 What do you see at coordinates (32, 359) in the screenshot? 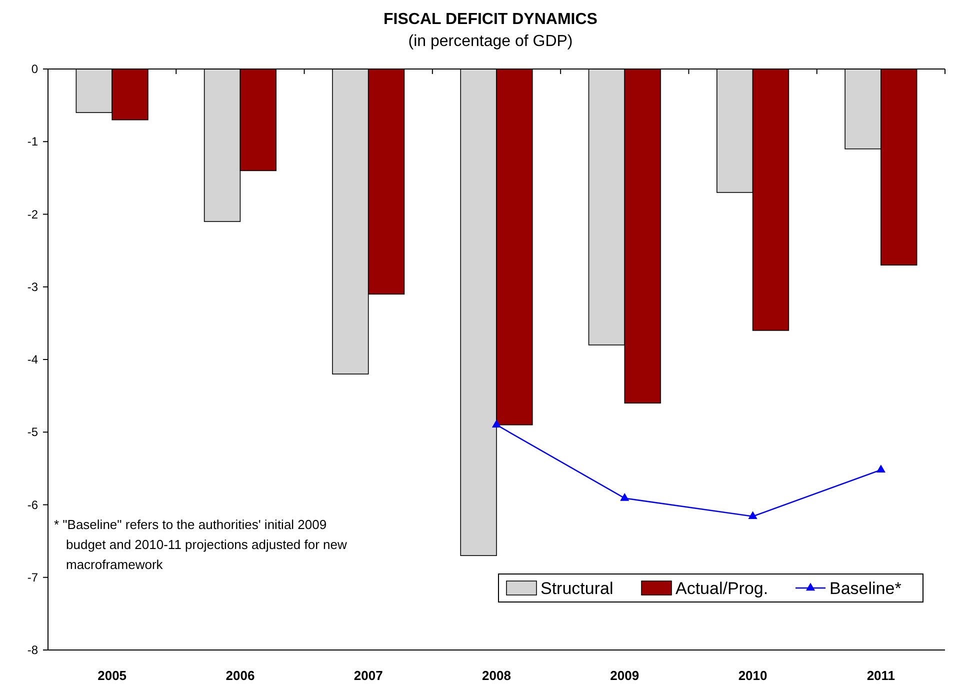
I see `y-tick-label: -4` at bounding box center [32, 359].